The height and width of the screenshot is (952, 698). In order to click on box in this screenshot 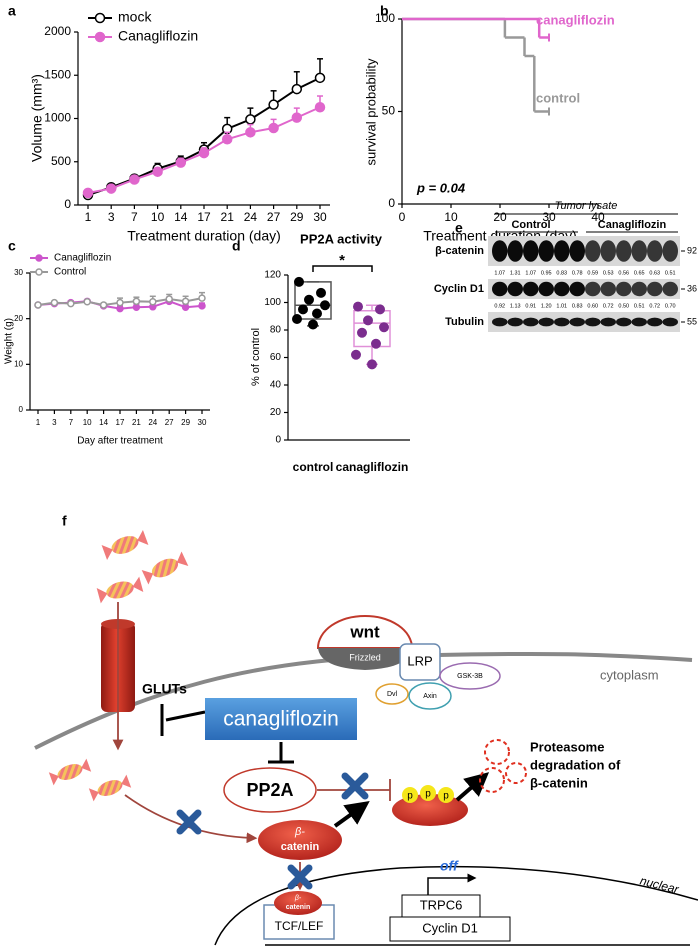, I will do `click(313, 300)`.